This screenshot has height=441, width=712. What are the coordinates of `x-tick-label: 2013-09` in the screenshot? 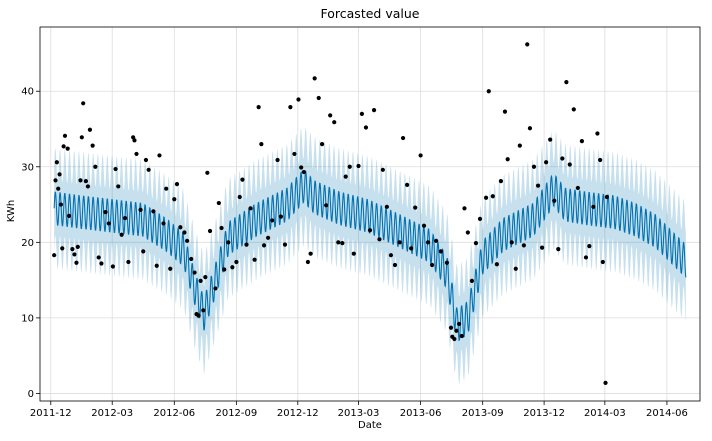 It's located at (483, 413).